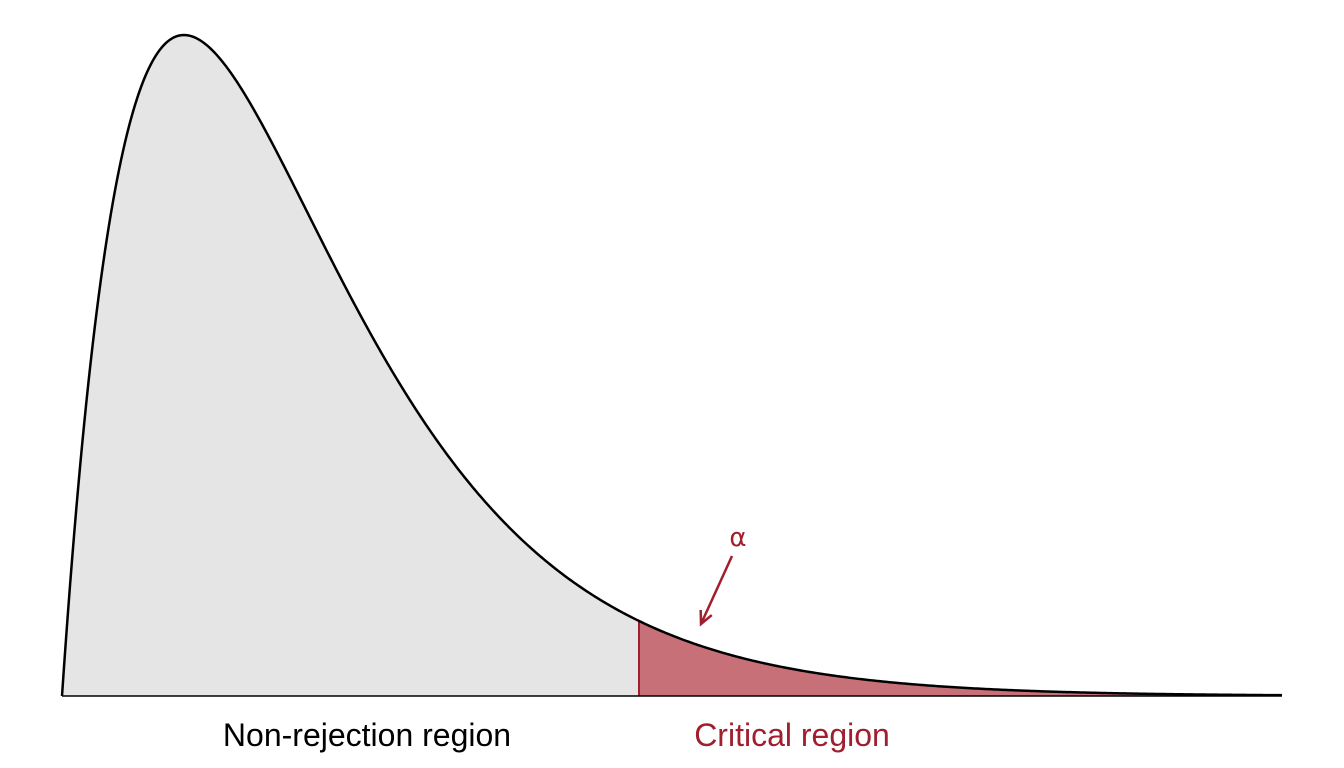 Image resolution: width=1344 pixels, height=768 pixels. I want to click on non-rejection-region-label: Non-rejection region, so click(367, 735).